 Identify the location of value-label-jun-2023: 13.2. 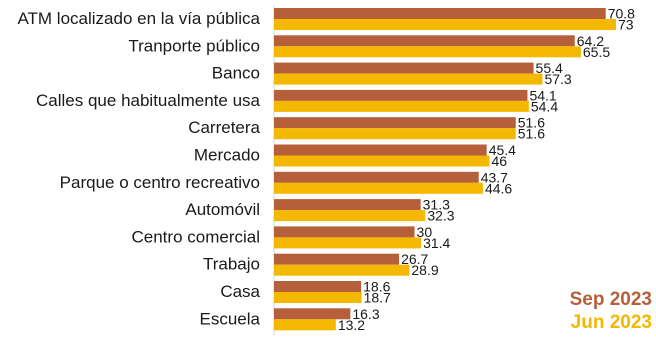
(351, 325).